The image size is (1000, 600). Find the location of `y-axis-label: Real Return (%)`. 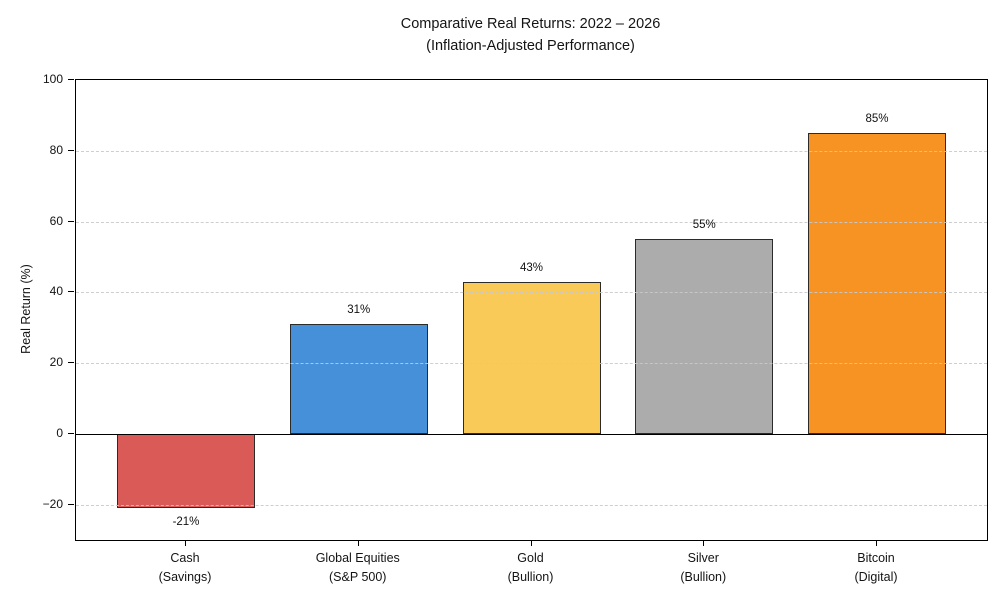

y-axis-label: Real Return (%) is located at coordinates (26, 309).